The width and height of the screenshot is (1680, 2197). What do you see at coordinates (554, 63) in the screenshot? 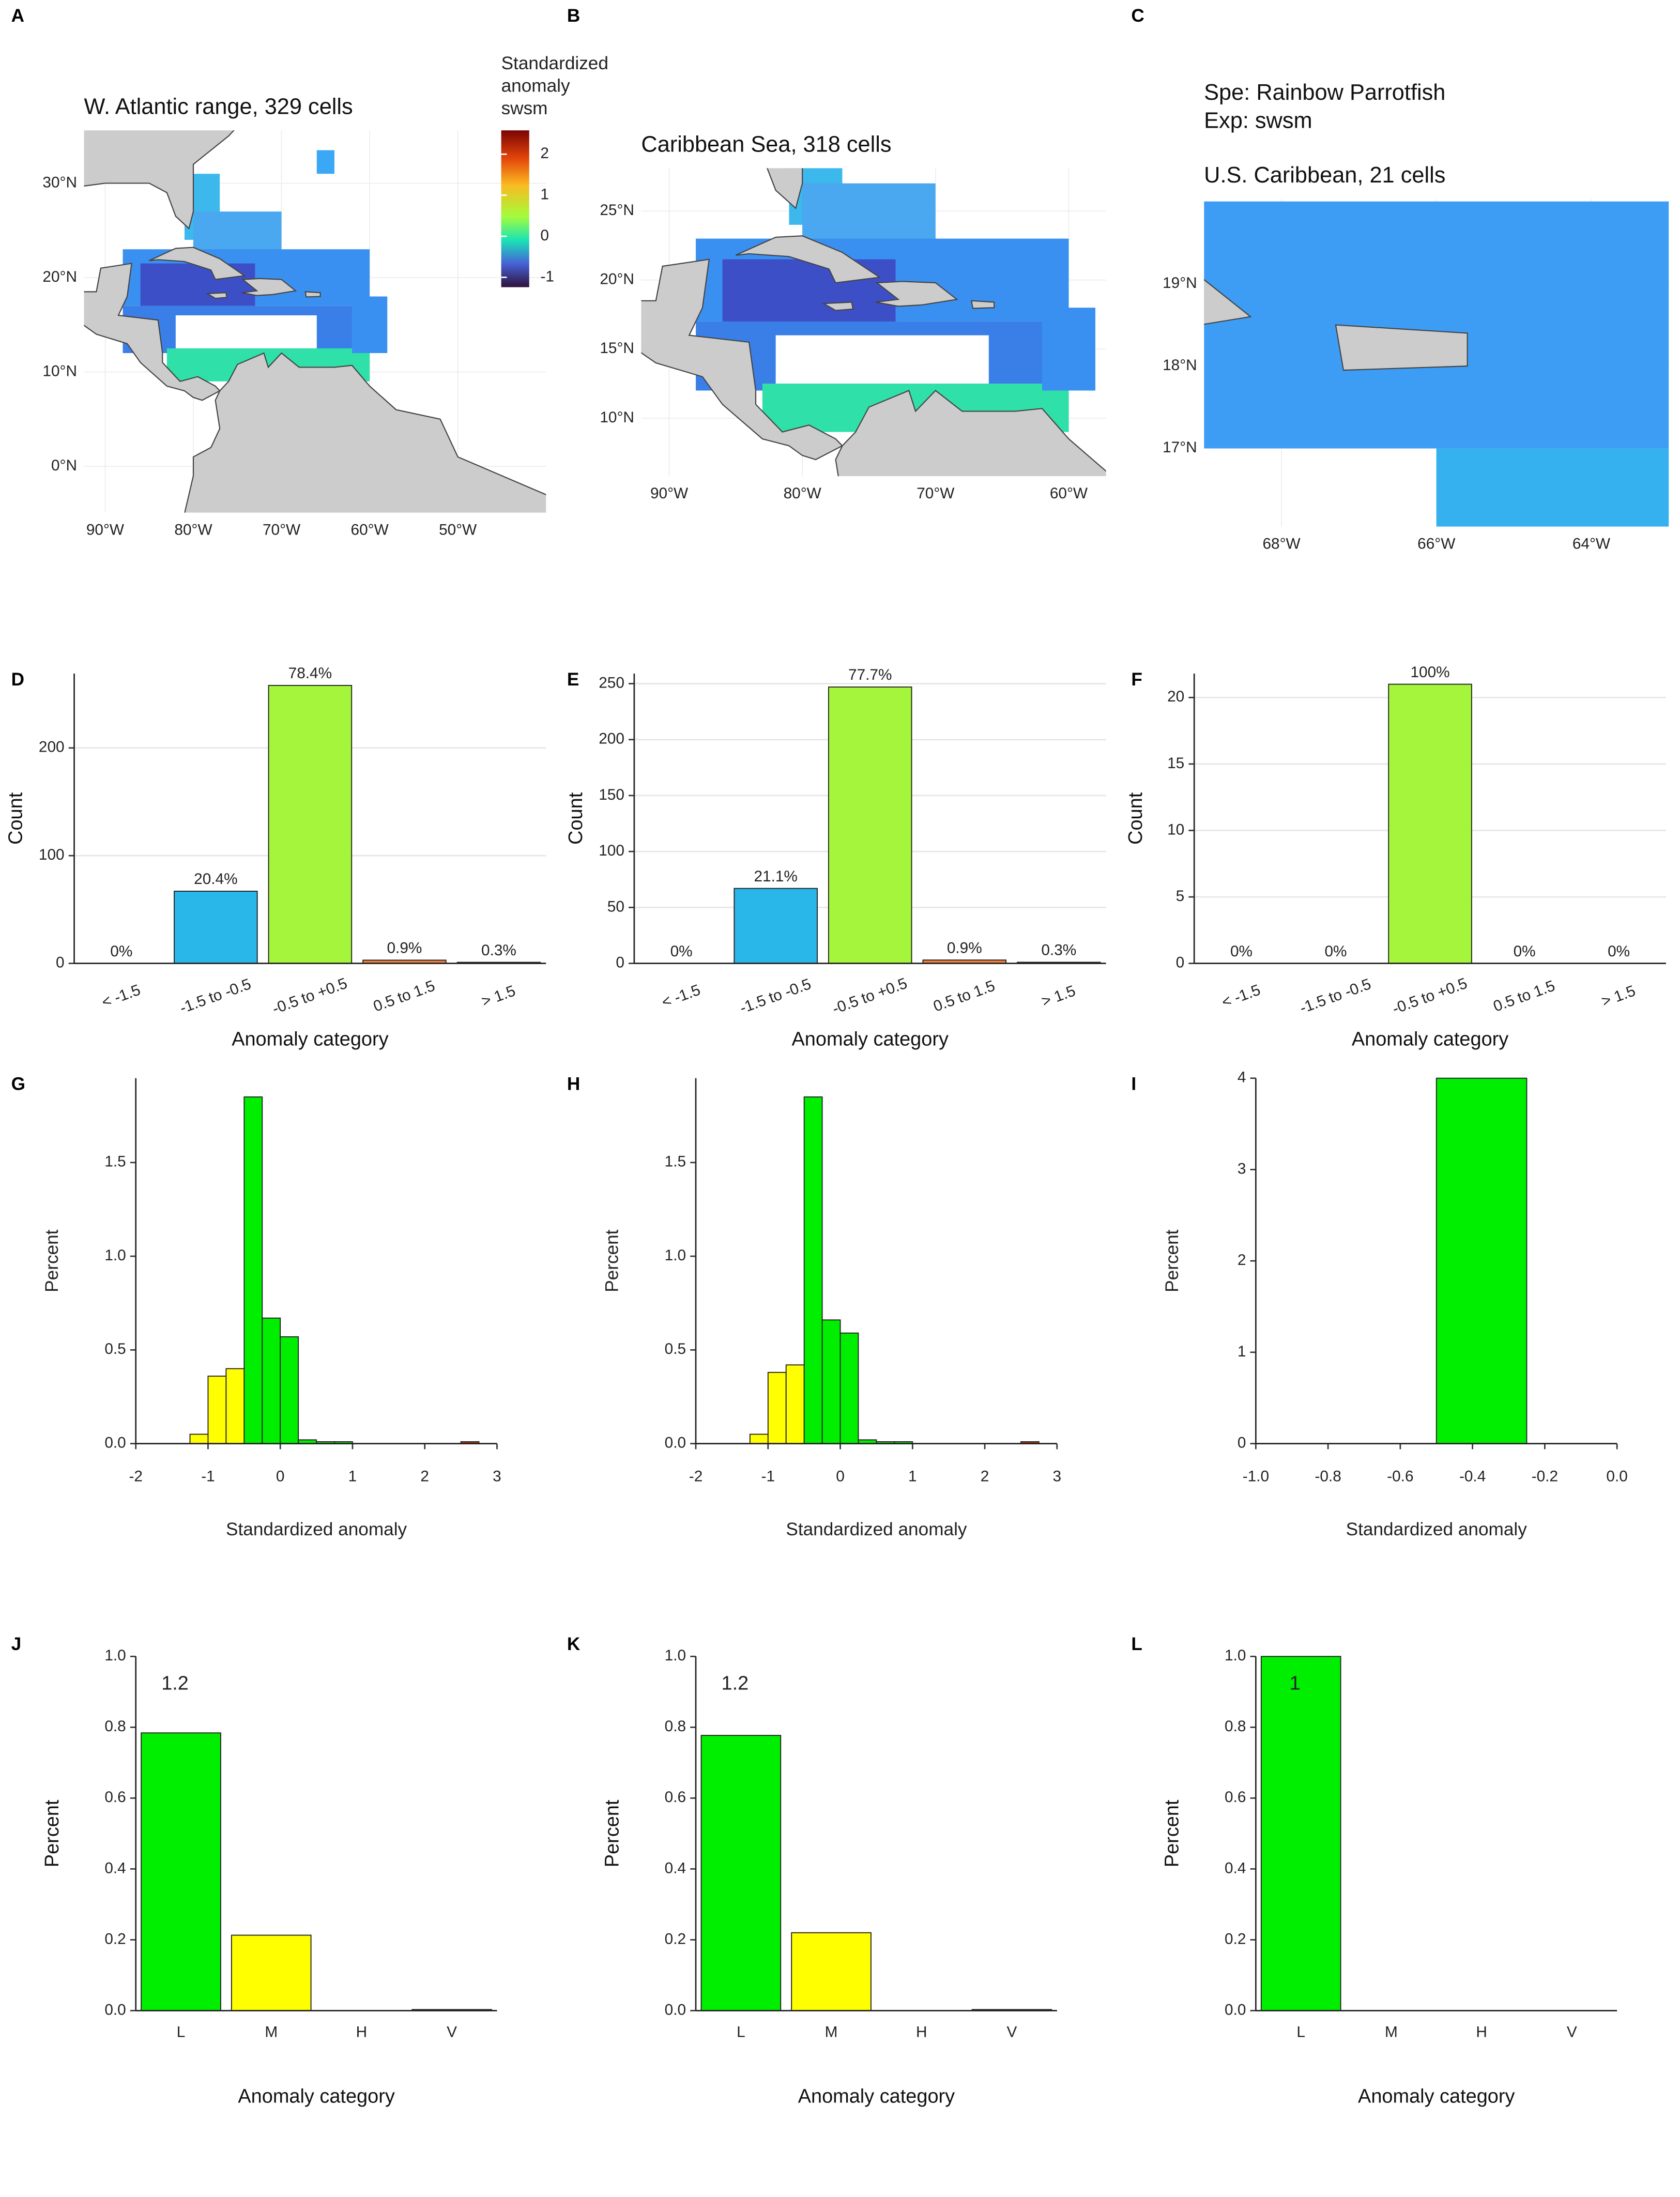
I see `legend-title: Standardized` at bounding box center [554, 63].